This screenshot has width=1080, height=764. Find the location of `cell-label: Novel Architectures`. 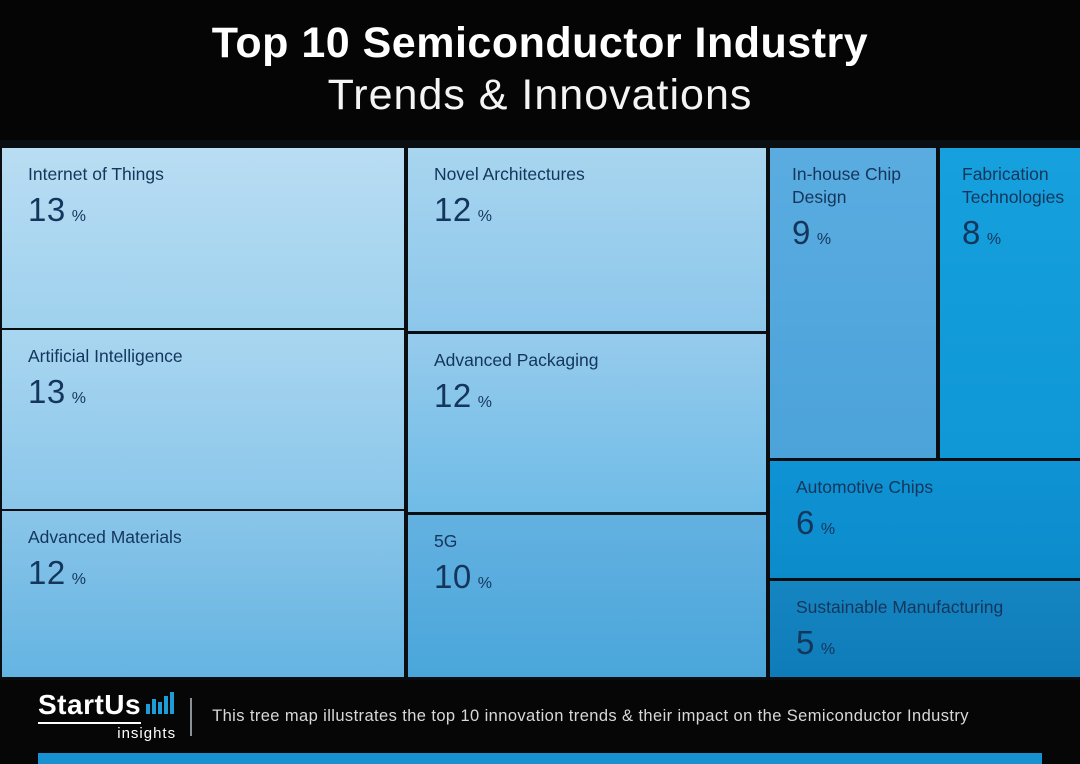

cell-label: Novel Architectures is located at coordinates (509, 174).